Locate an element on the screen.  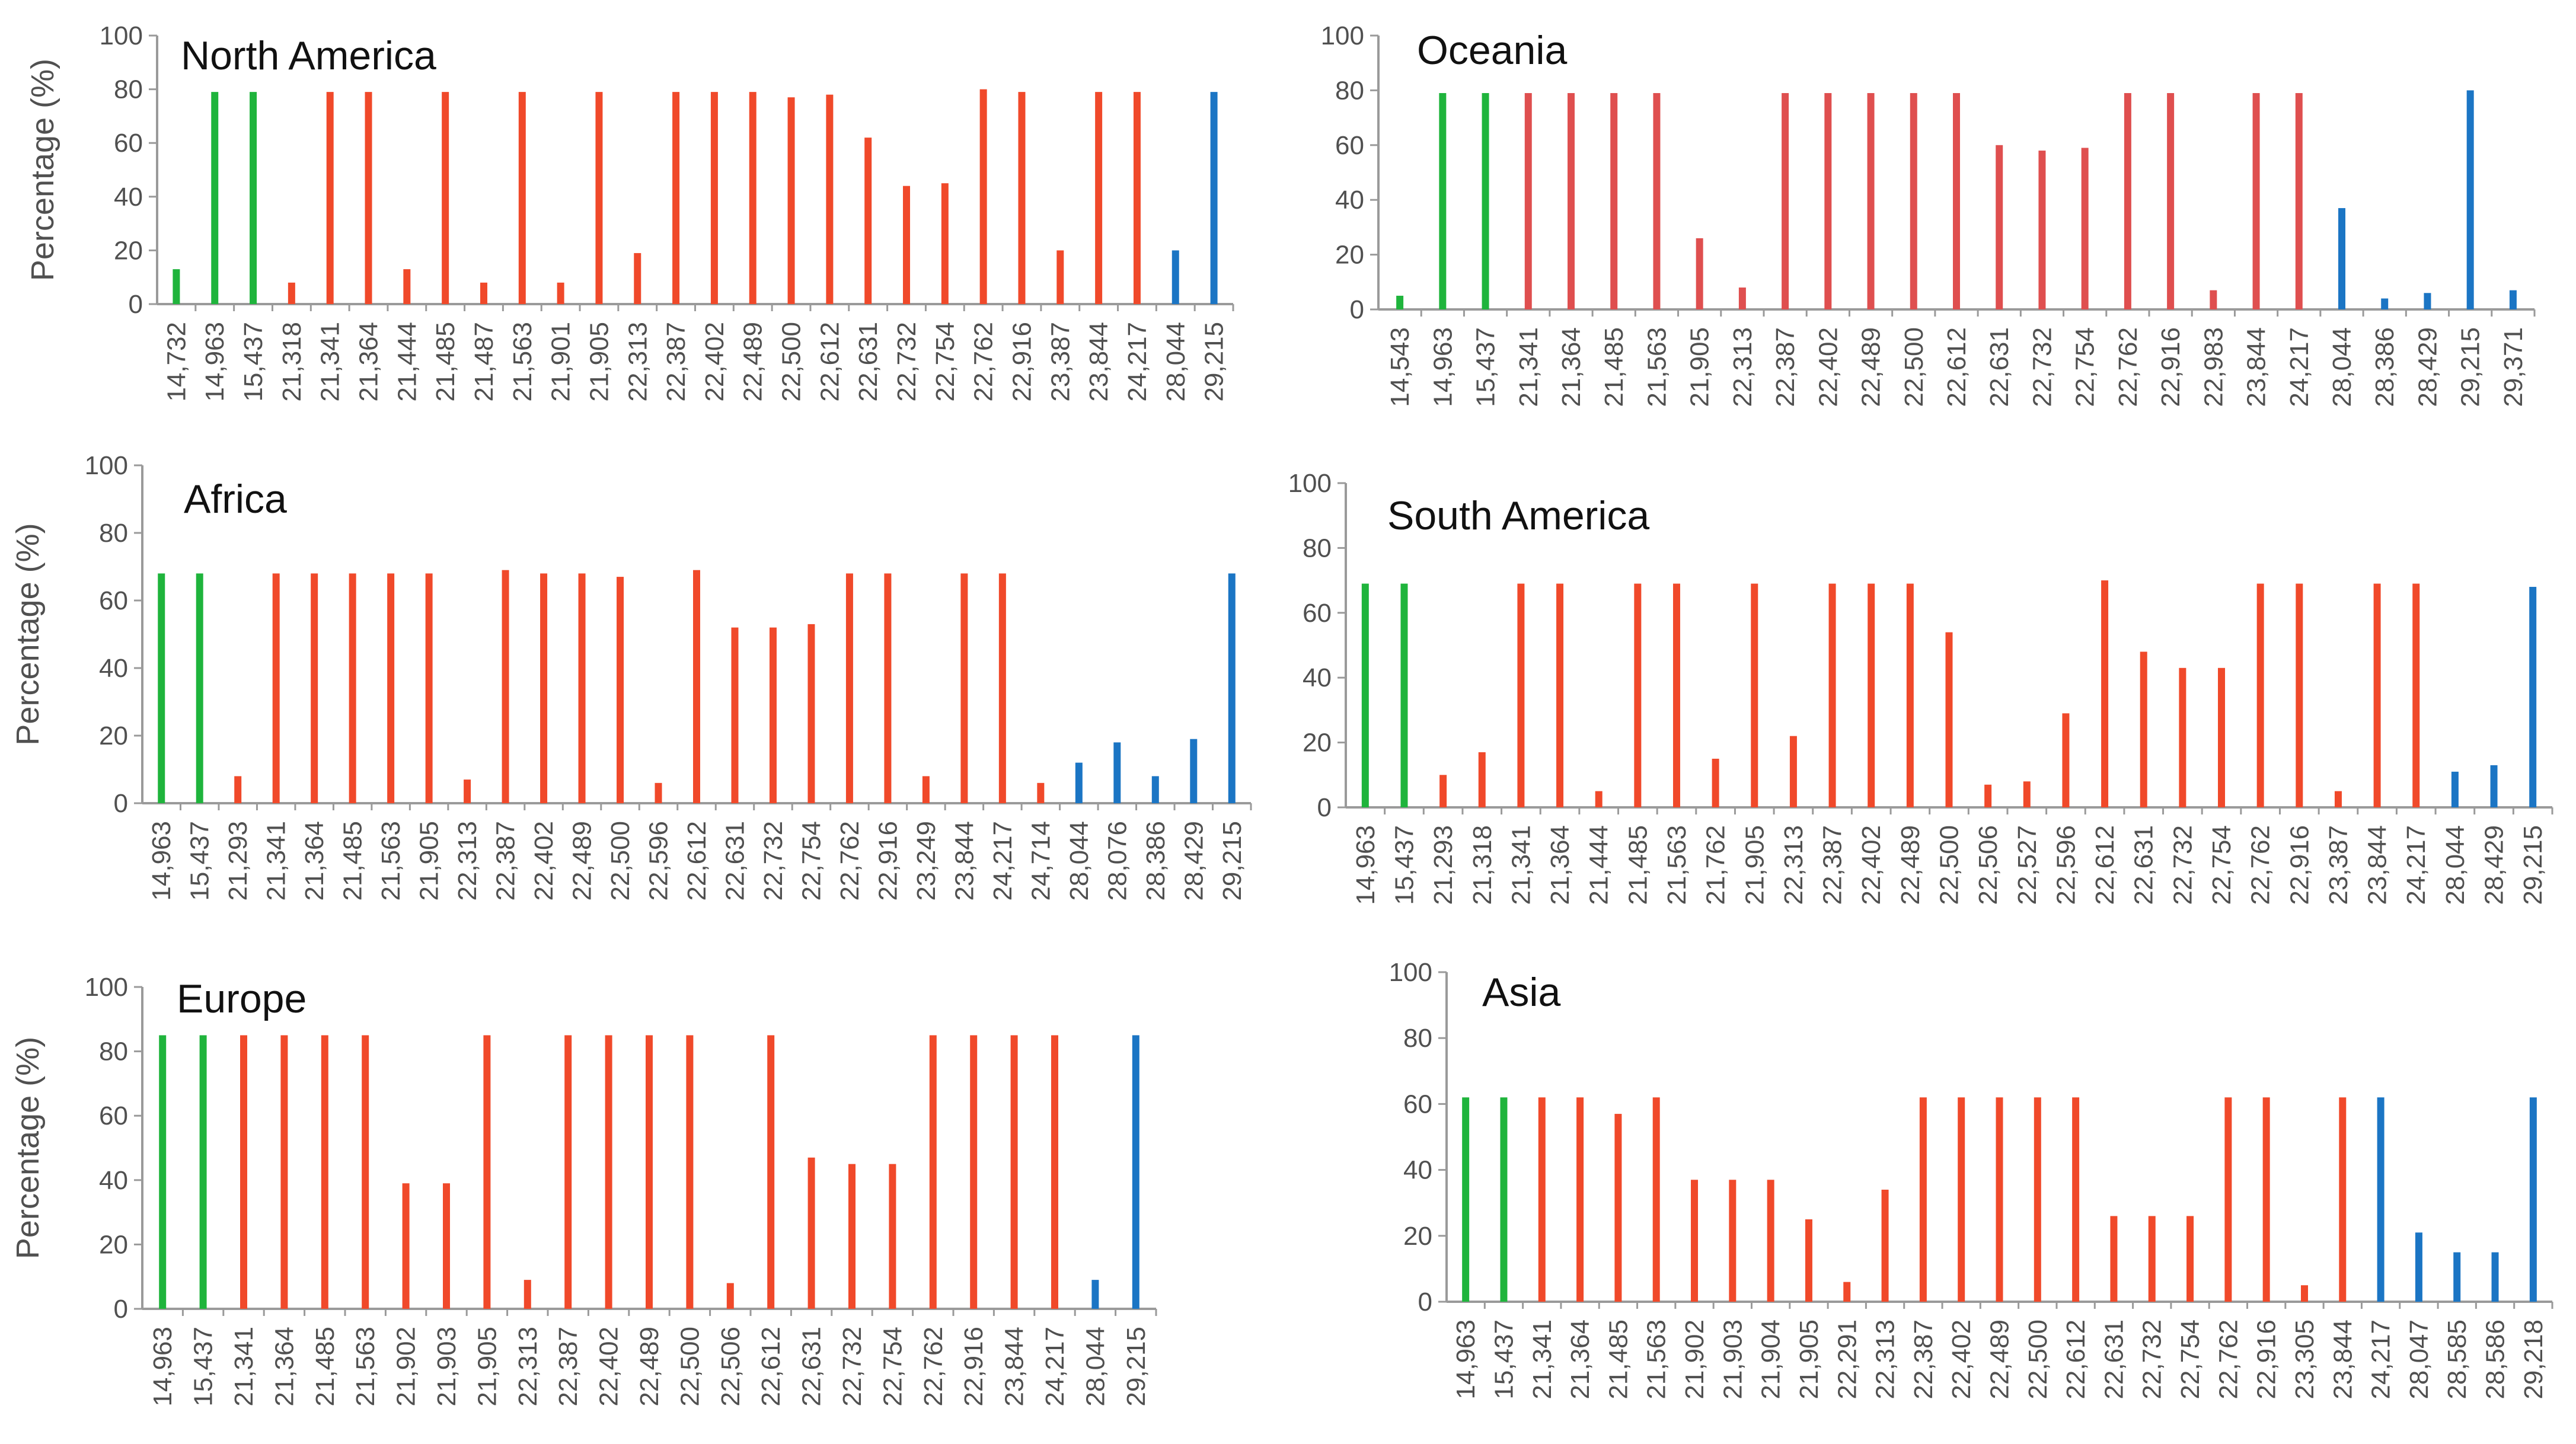
africa-x-tick-label: 22,402 is located at coordinates (543, 861).